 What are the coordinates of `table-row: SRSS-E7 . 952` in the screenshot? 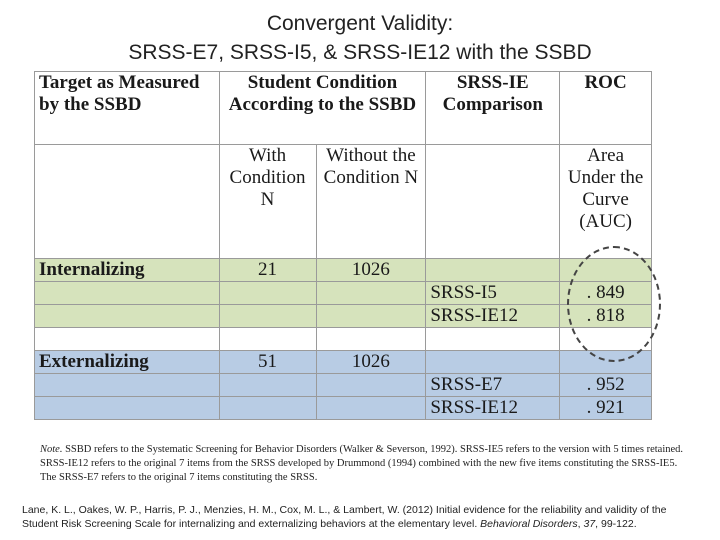 It's located at (343, 385).